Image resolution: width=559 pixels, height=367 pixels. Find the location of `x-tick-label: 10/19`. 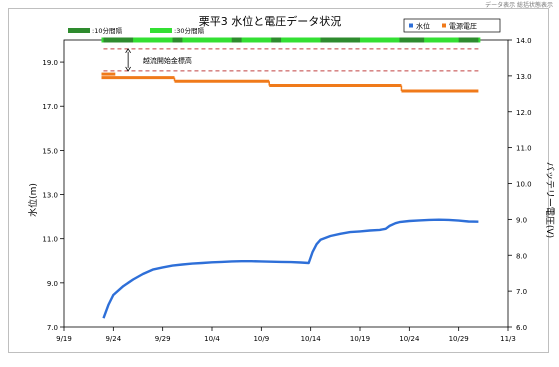

x-tick-label: 10/19 is located at coordinates (360, 339).